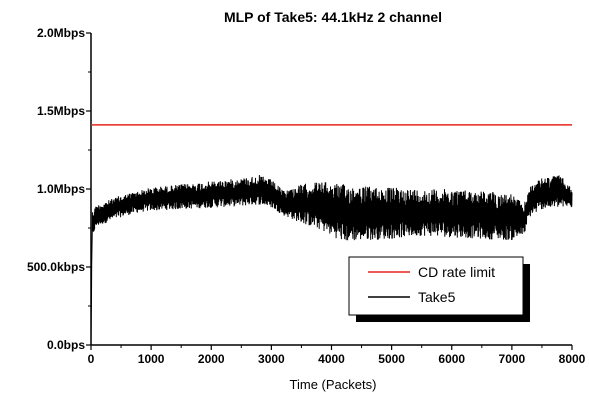 Image resolution: width=589 pixels, height=401 pixels. What do you see at coordinates (91, 359) in the screenshot?
I see `x-tick-label: 0` at bounding box center [91, 359].